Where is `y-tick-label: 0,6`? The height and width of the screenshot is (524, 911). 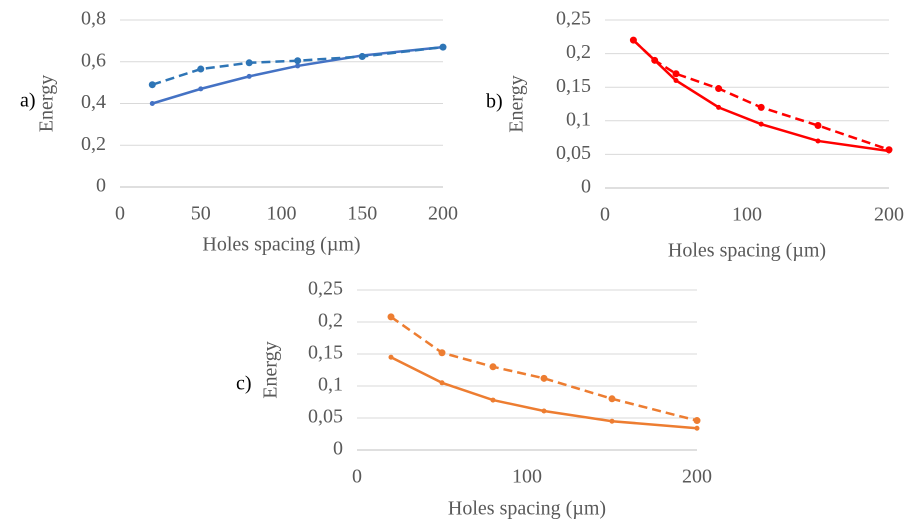 y-tick-label: 0,6 is located at coordinates (93, 60).